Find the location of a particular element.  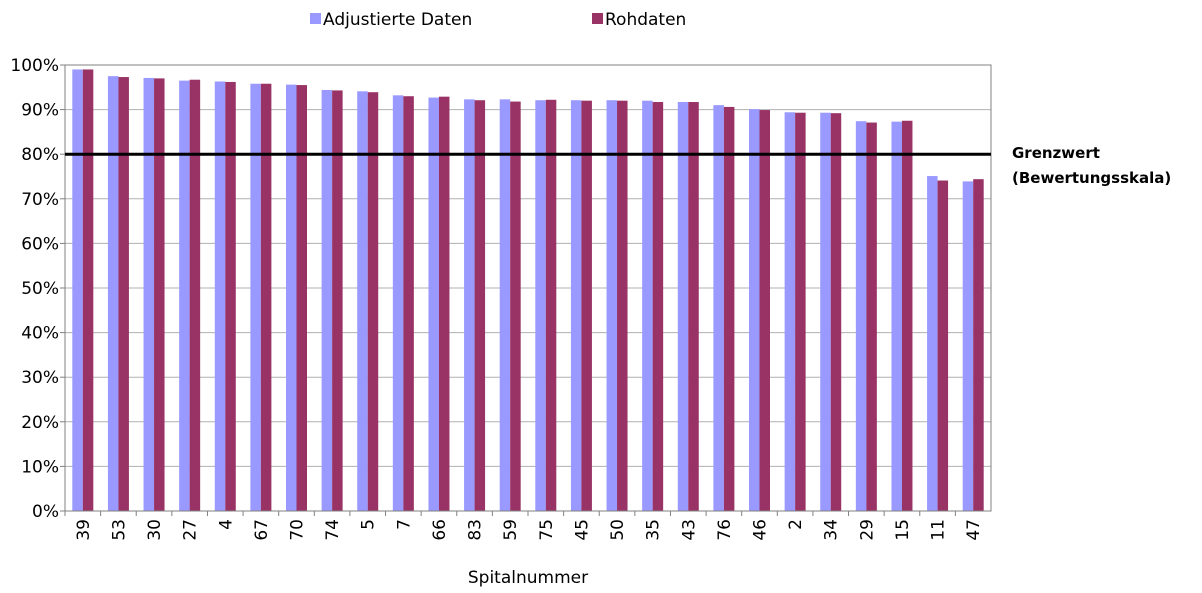

x-tick-label: 53 is located at coordinates (119, 530).